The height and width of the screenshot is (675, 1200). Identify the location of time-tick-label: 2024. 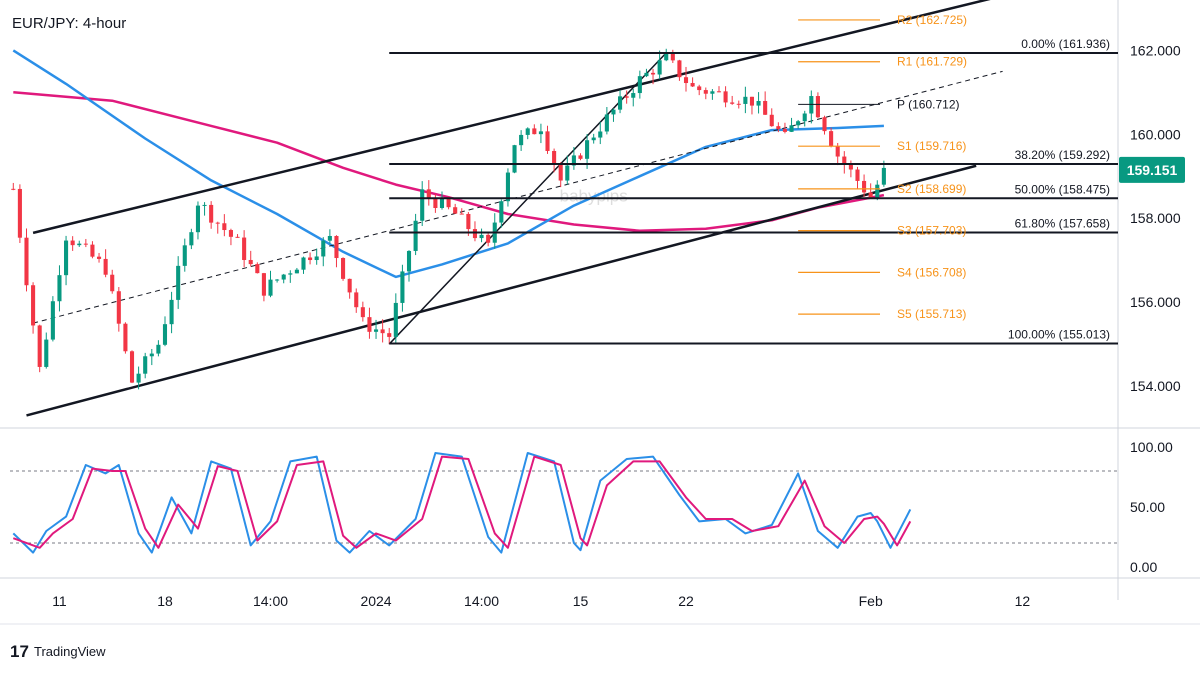
(375, 601).